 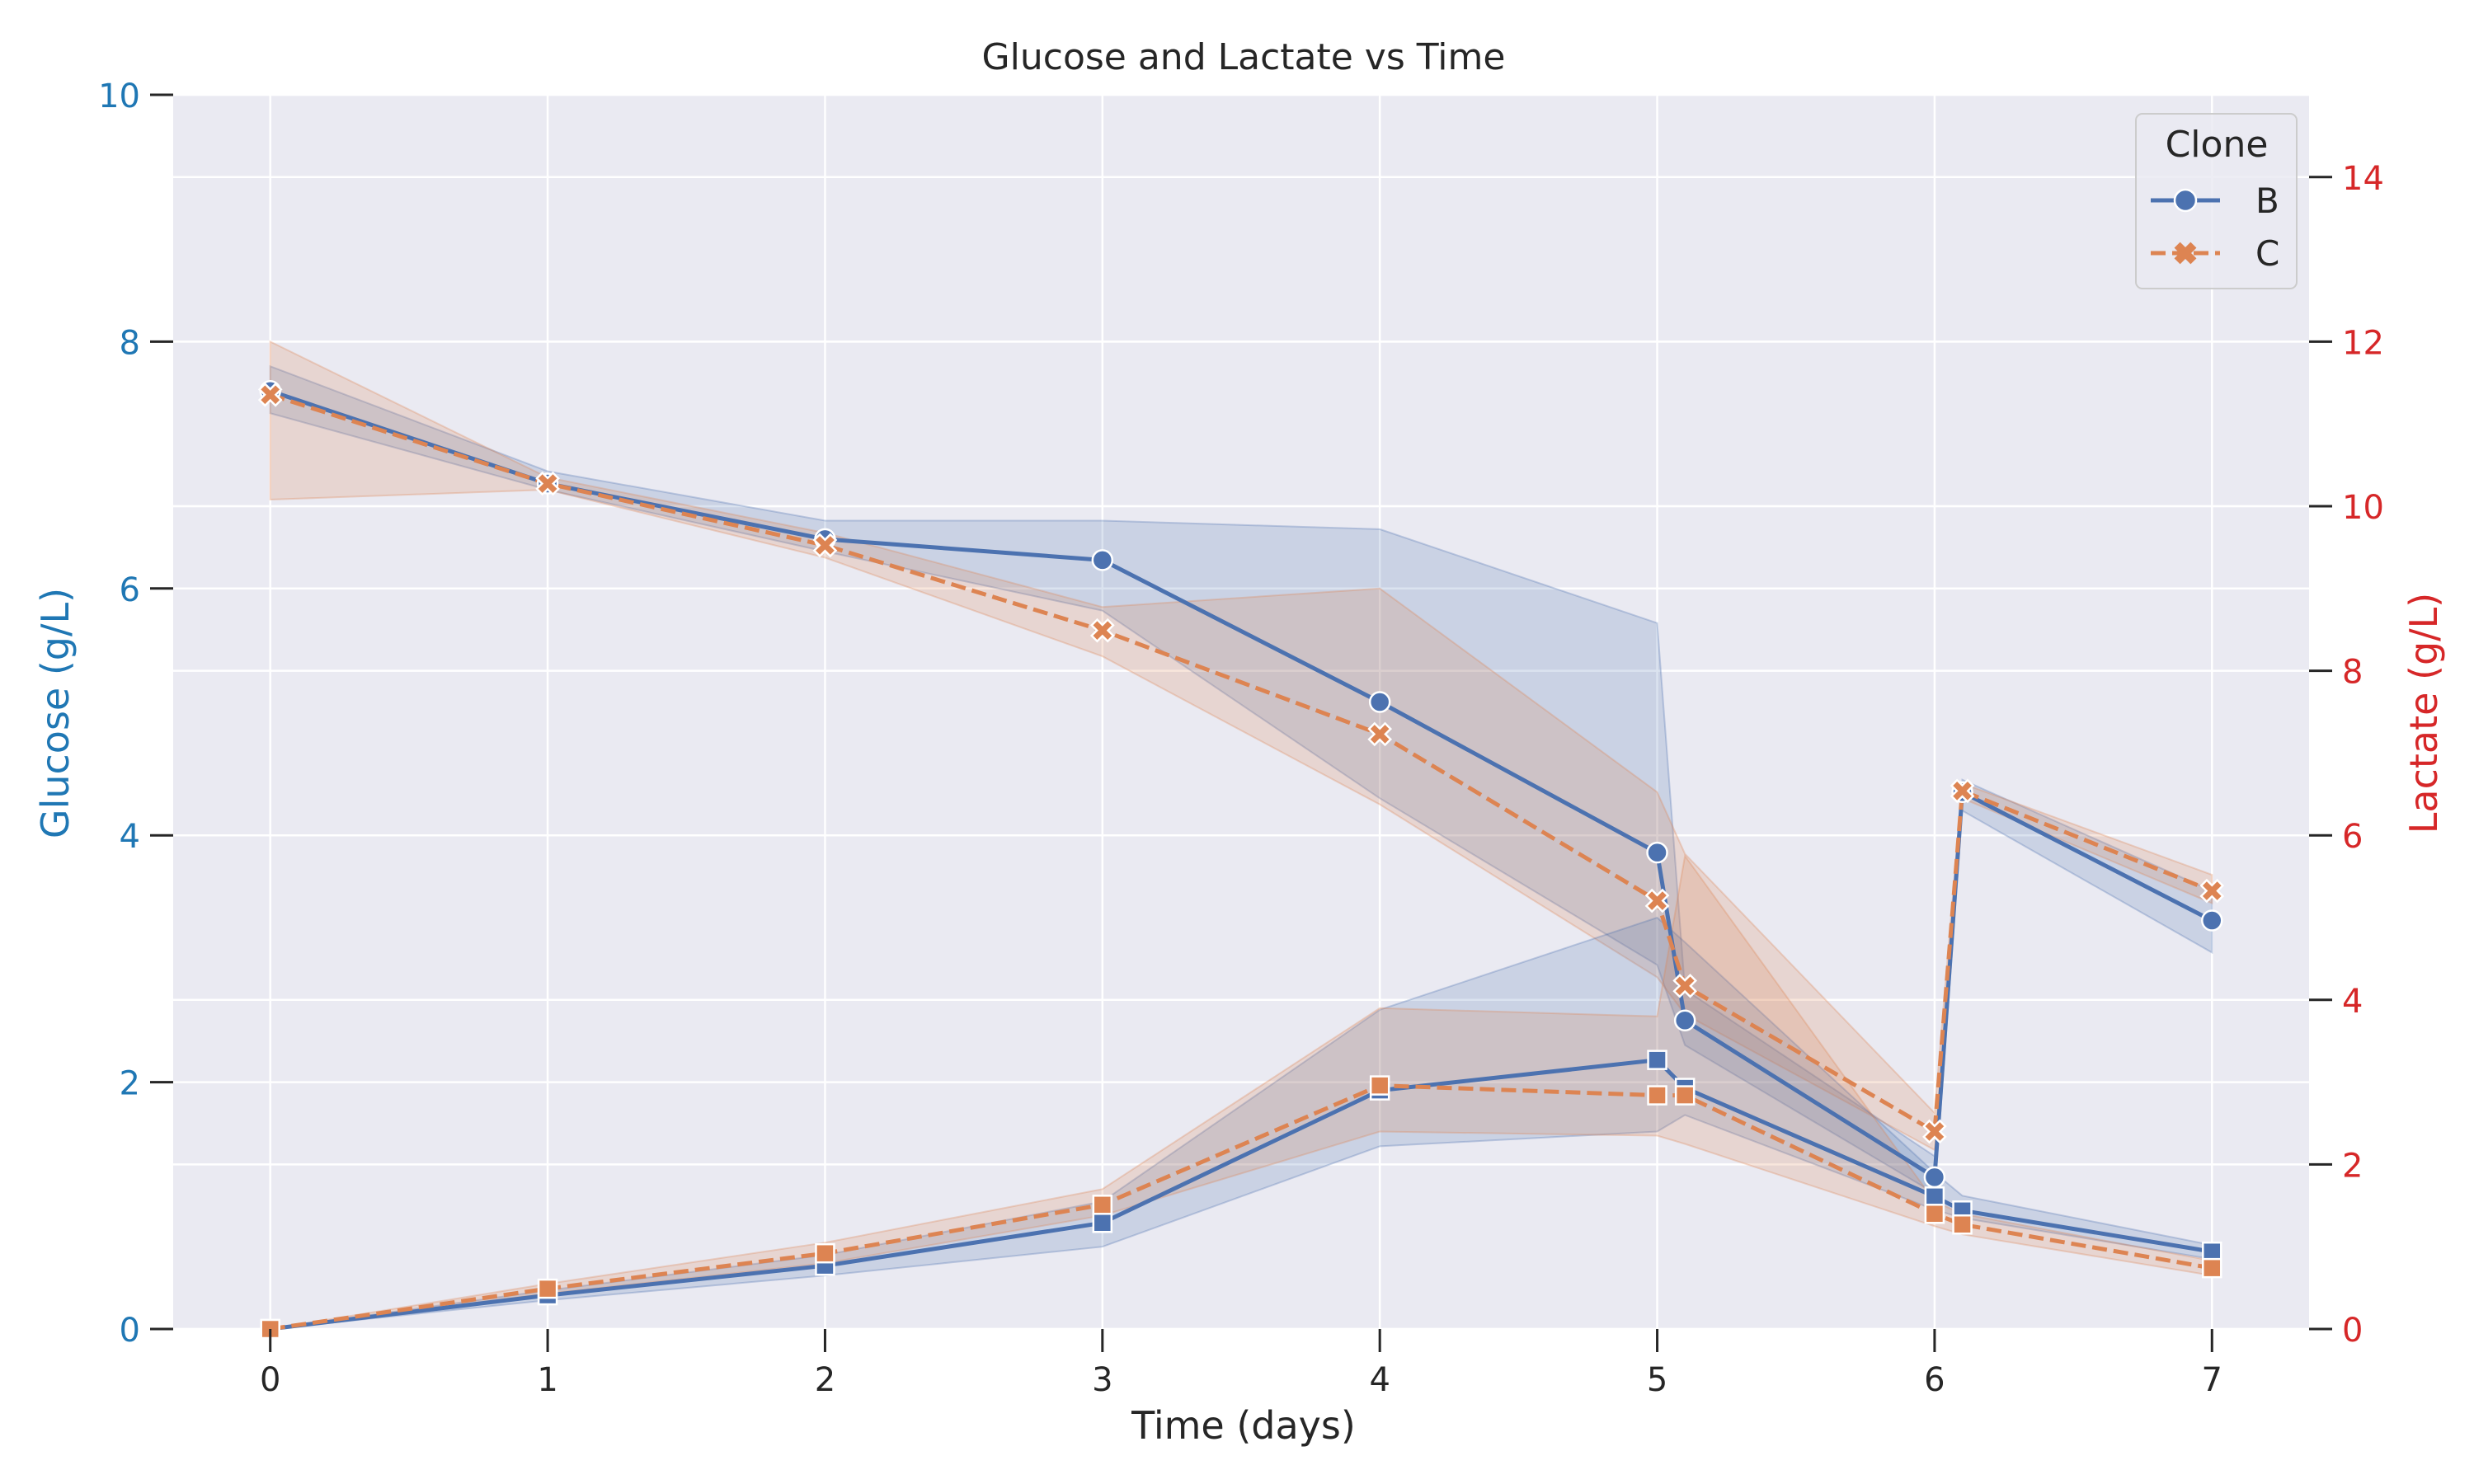 What do you see at coordinates (2212, 1380) in the screenshot?
I see `x-tick-label: 7` at bounding box center [2212, 1380].